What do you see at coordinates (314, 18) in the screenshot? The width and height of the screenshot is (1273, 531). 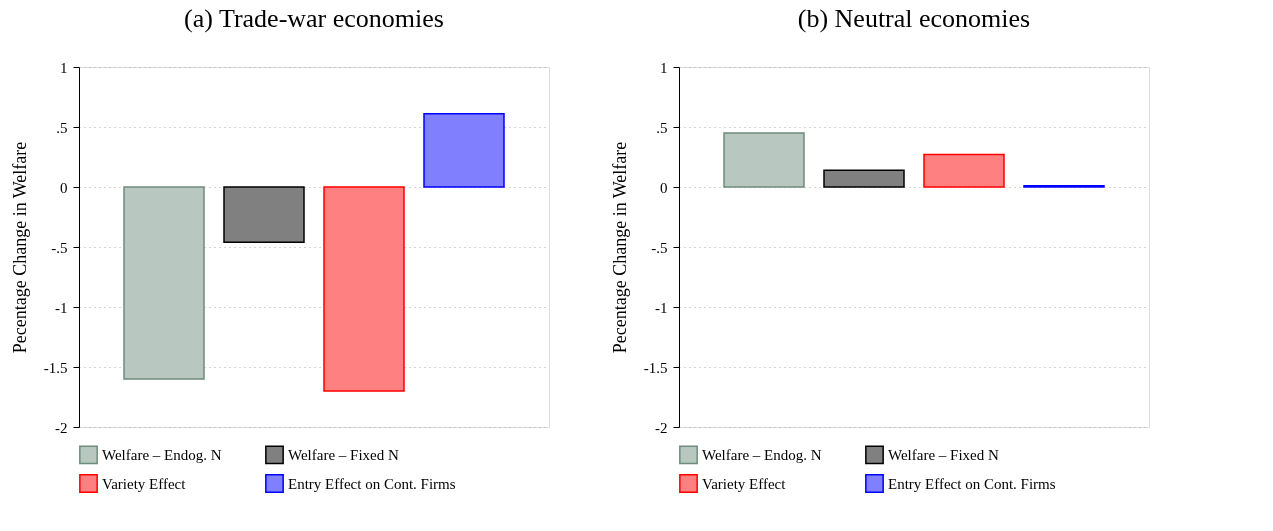 I see `chart-title: (a) Trade-war economies` at bounding box center [314, 18].